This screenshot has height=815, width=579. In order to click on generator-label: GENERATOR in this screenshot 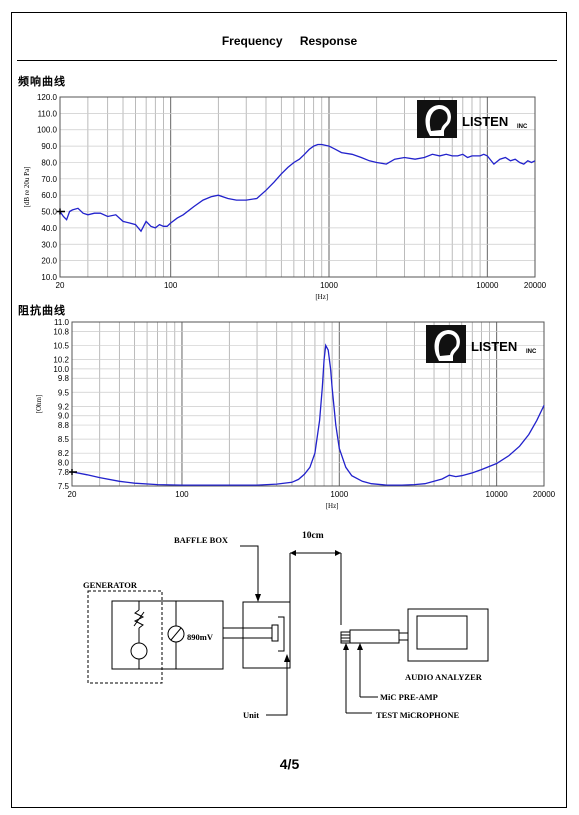, I will do `click(110, 585)`.